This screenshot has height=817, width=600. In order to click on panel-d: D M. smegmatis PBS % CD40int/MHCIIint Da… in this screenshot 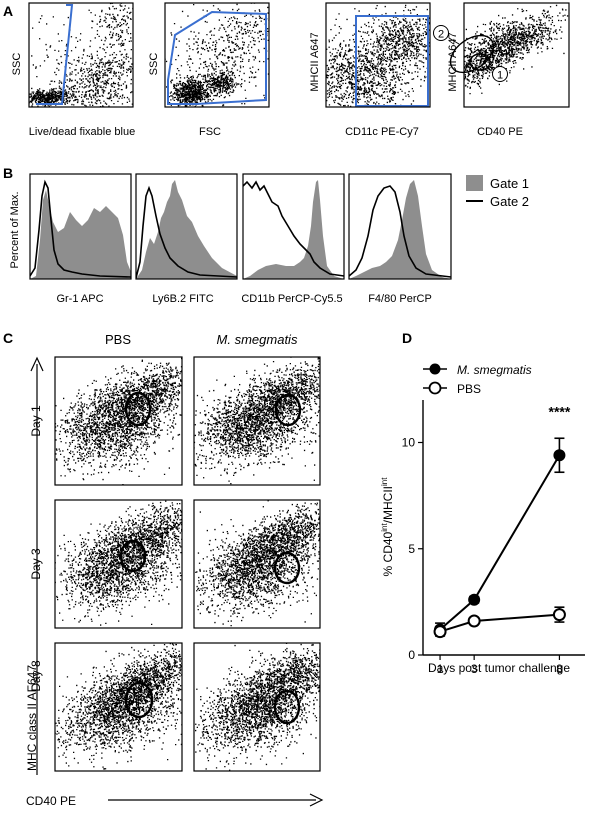, I will do `click(482, 503)`.